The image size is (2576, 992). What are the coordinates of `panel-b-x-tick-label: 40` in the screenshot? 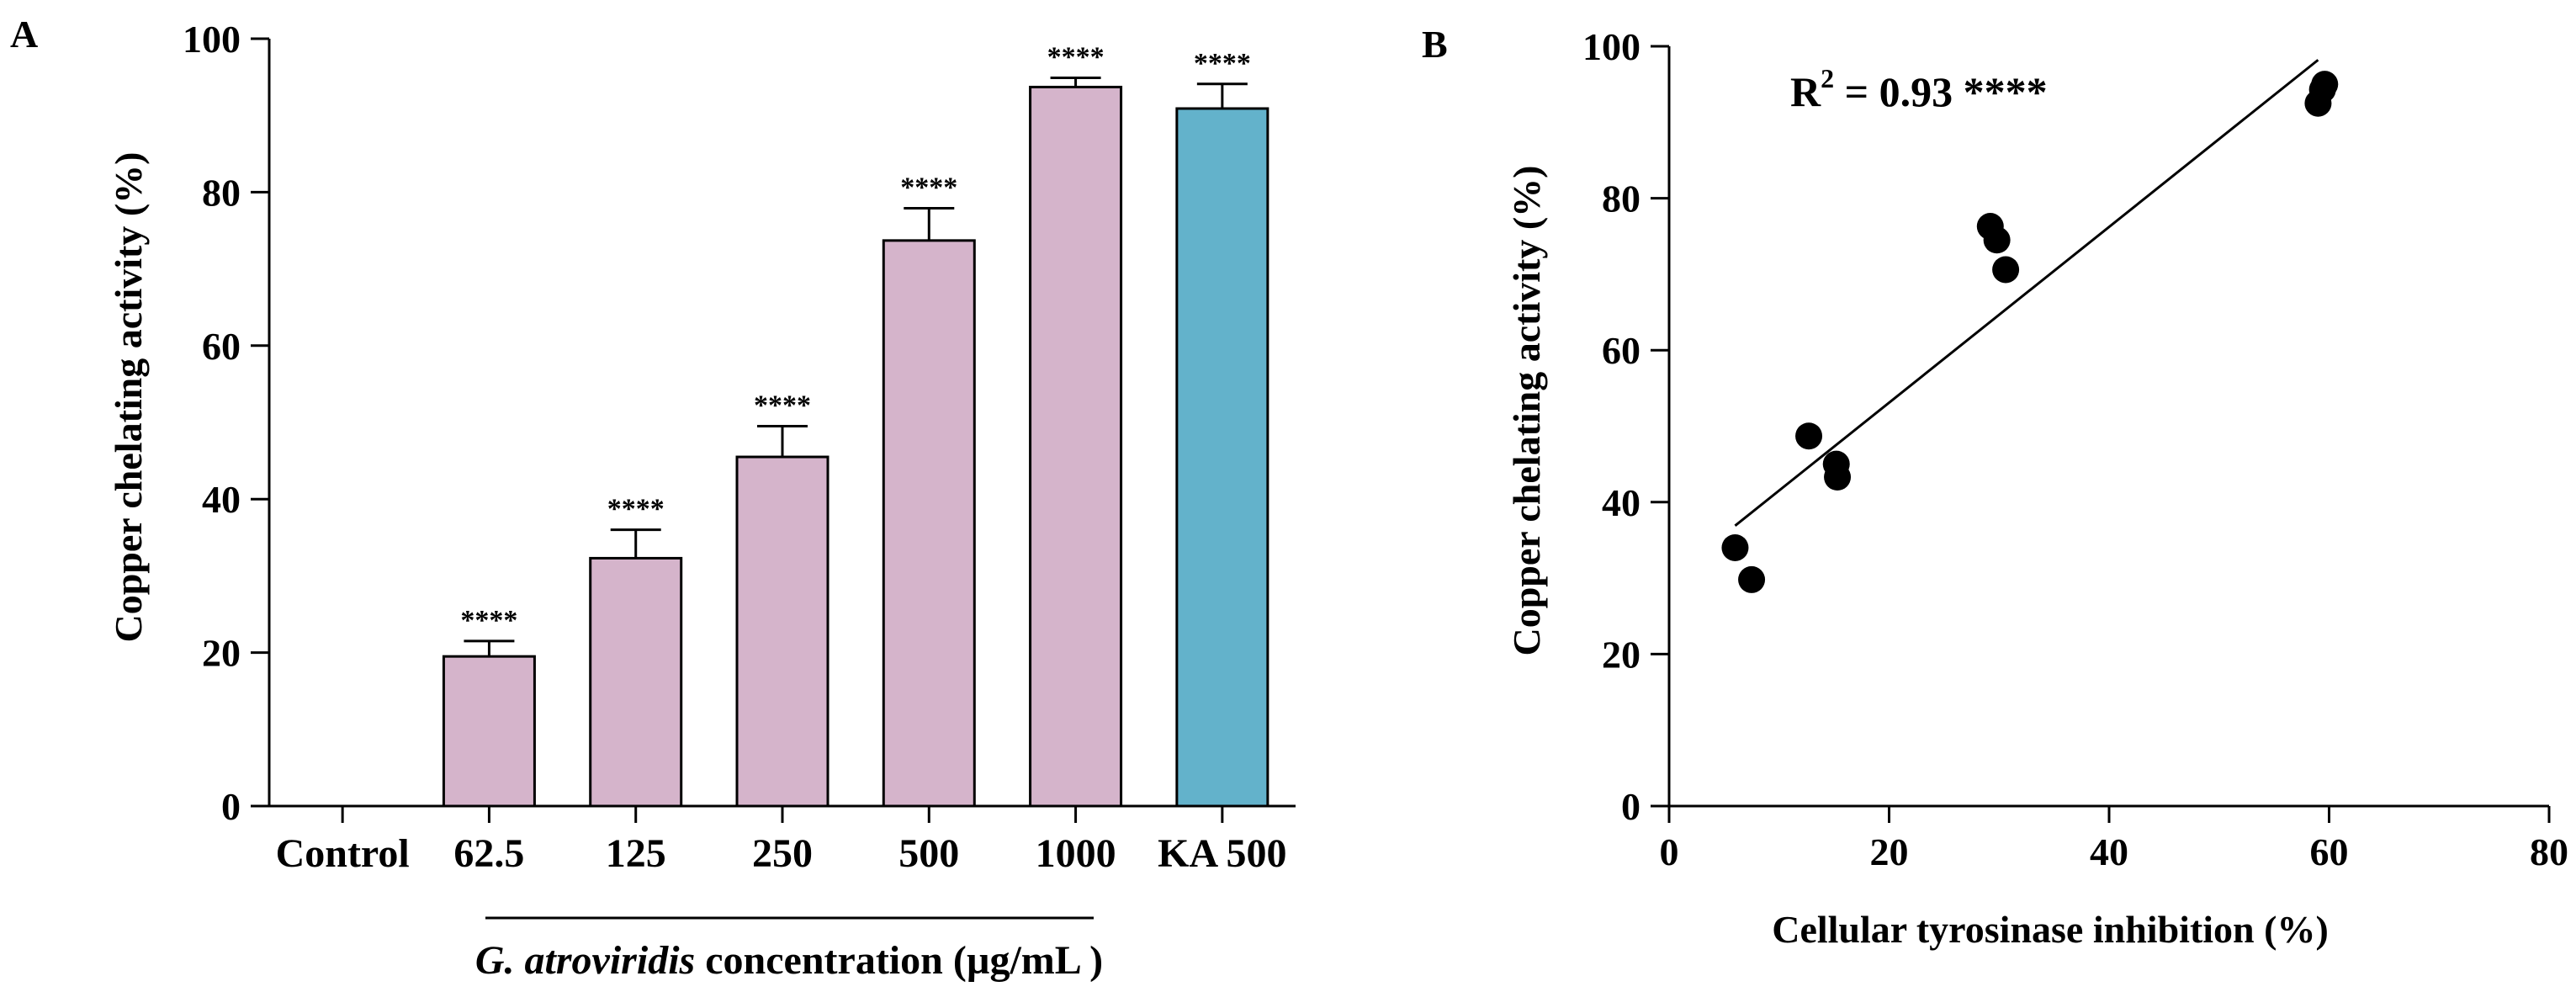 It's located at (2109, 851).